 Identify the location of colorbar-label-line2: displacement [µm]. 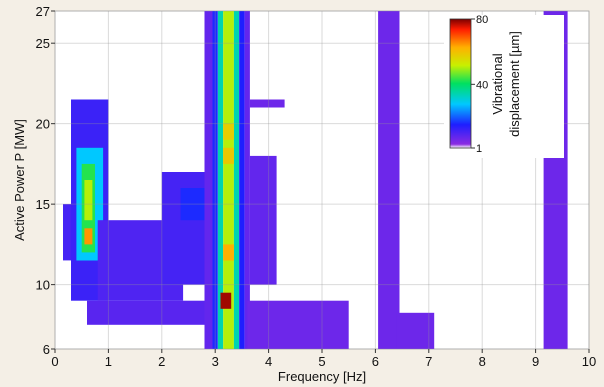
(514, 84).